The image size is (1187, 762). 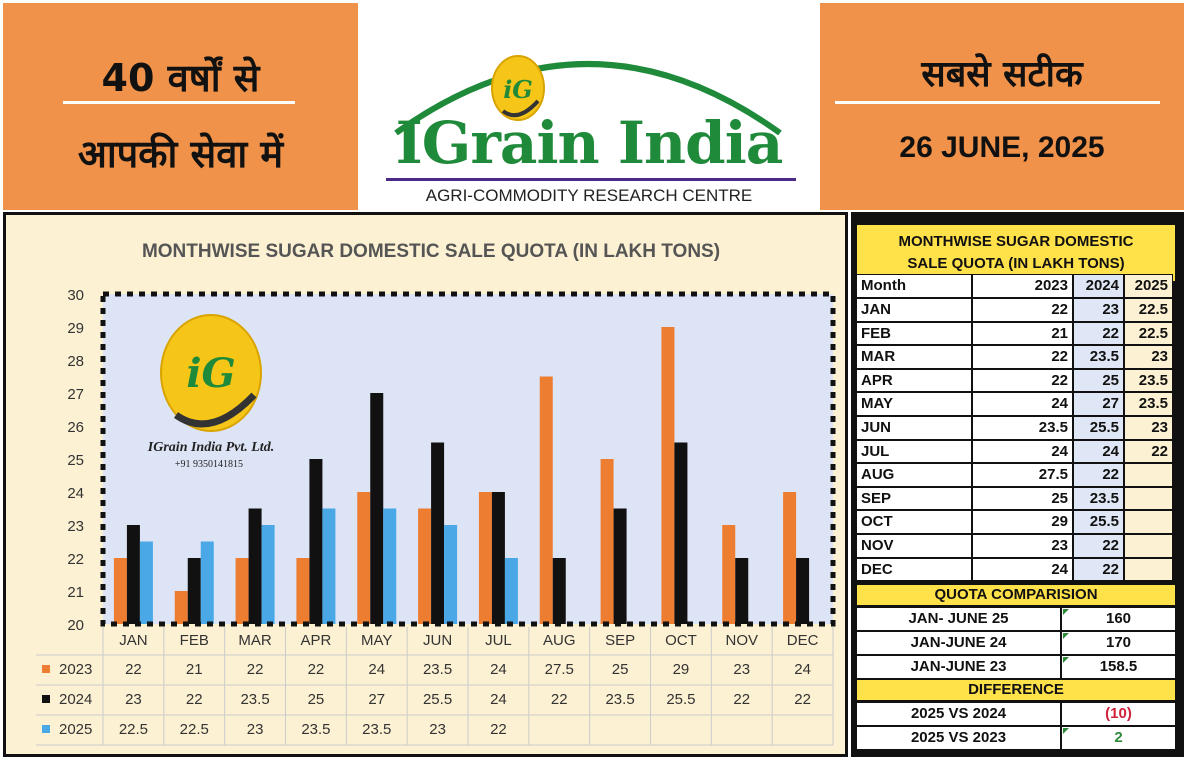 I want to click on data-label-2024: 23.5, so click(x=619, y=699).